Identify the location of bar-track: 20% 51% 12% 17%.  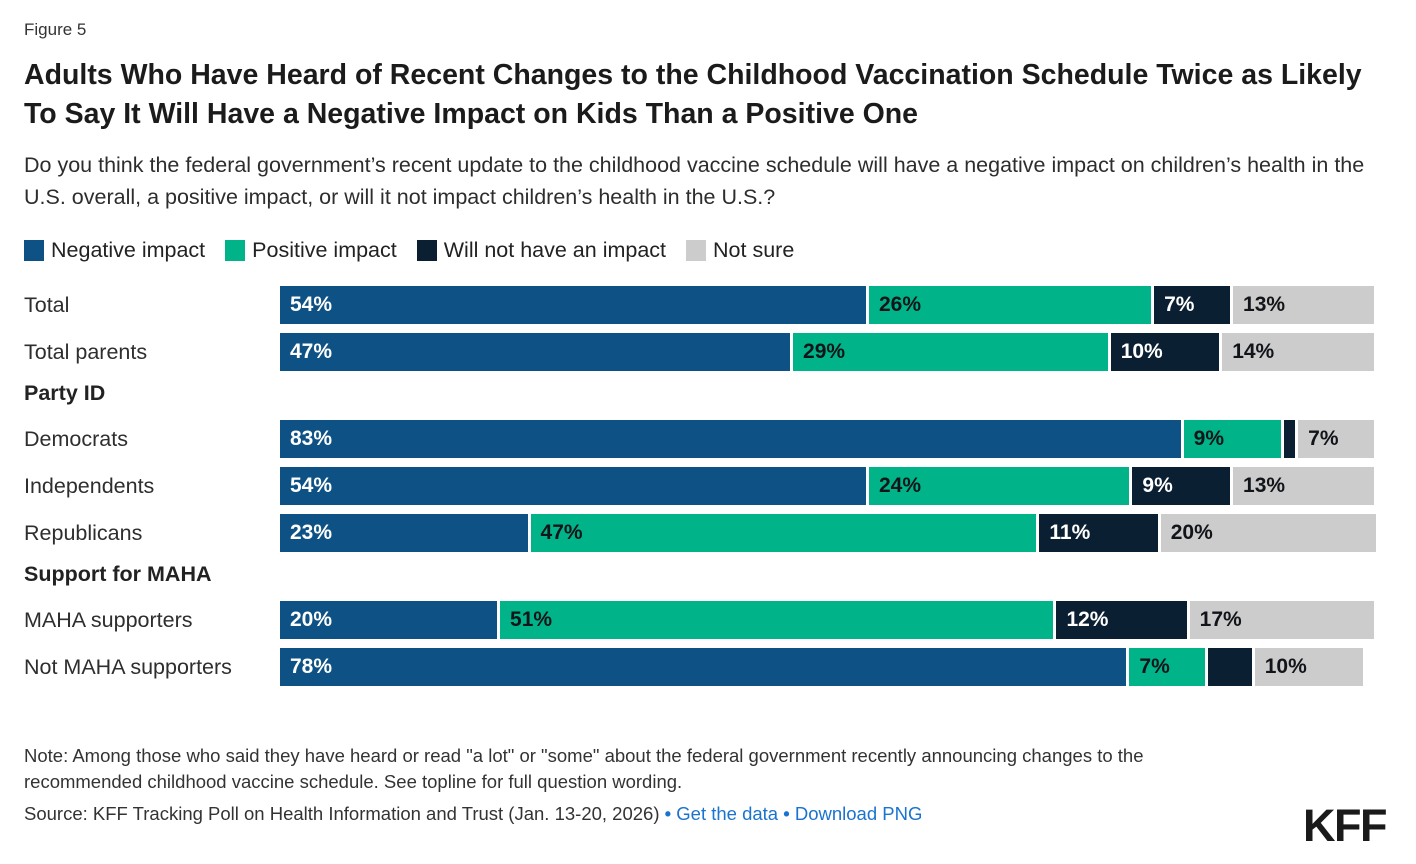
(828, 620).